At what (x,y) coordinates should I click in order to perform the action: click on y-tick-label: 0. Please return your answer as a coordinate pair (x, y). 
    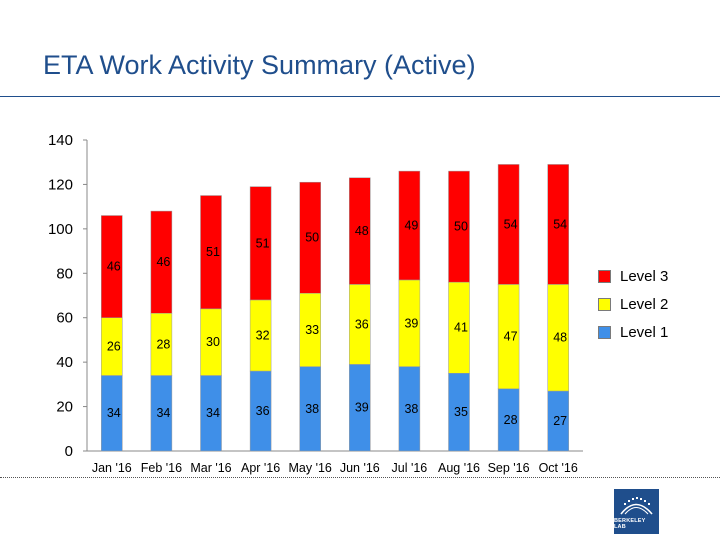
    Looking at the image, I should click on (69, 451).